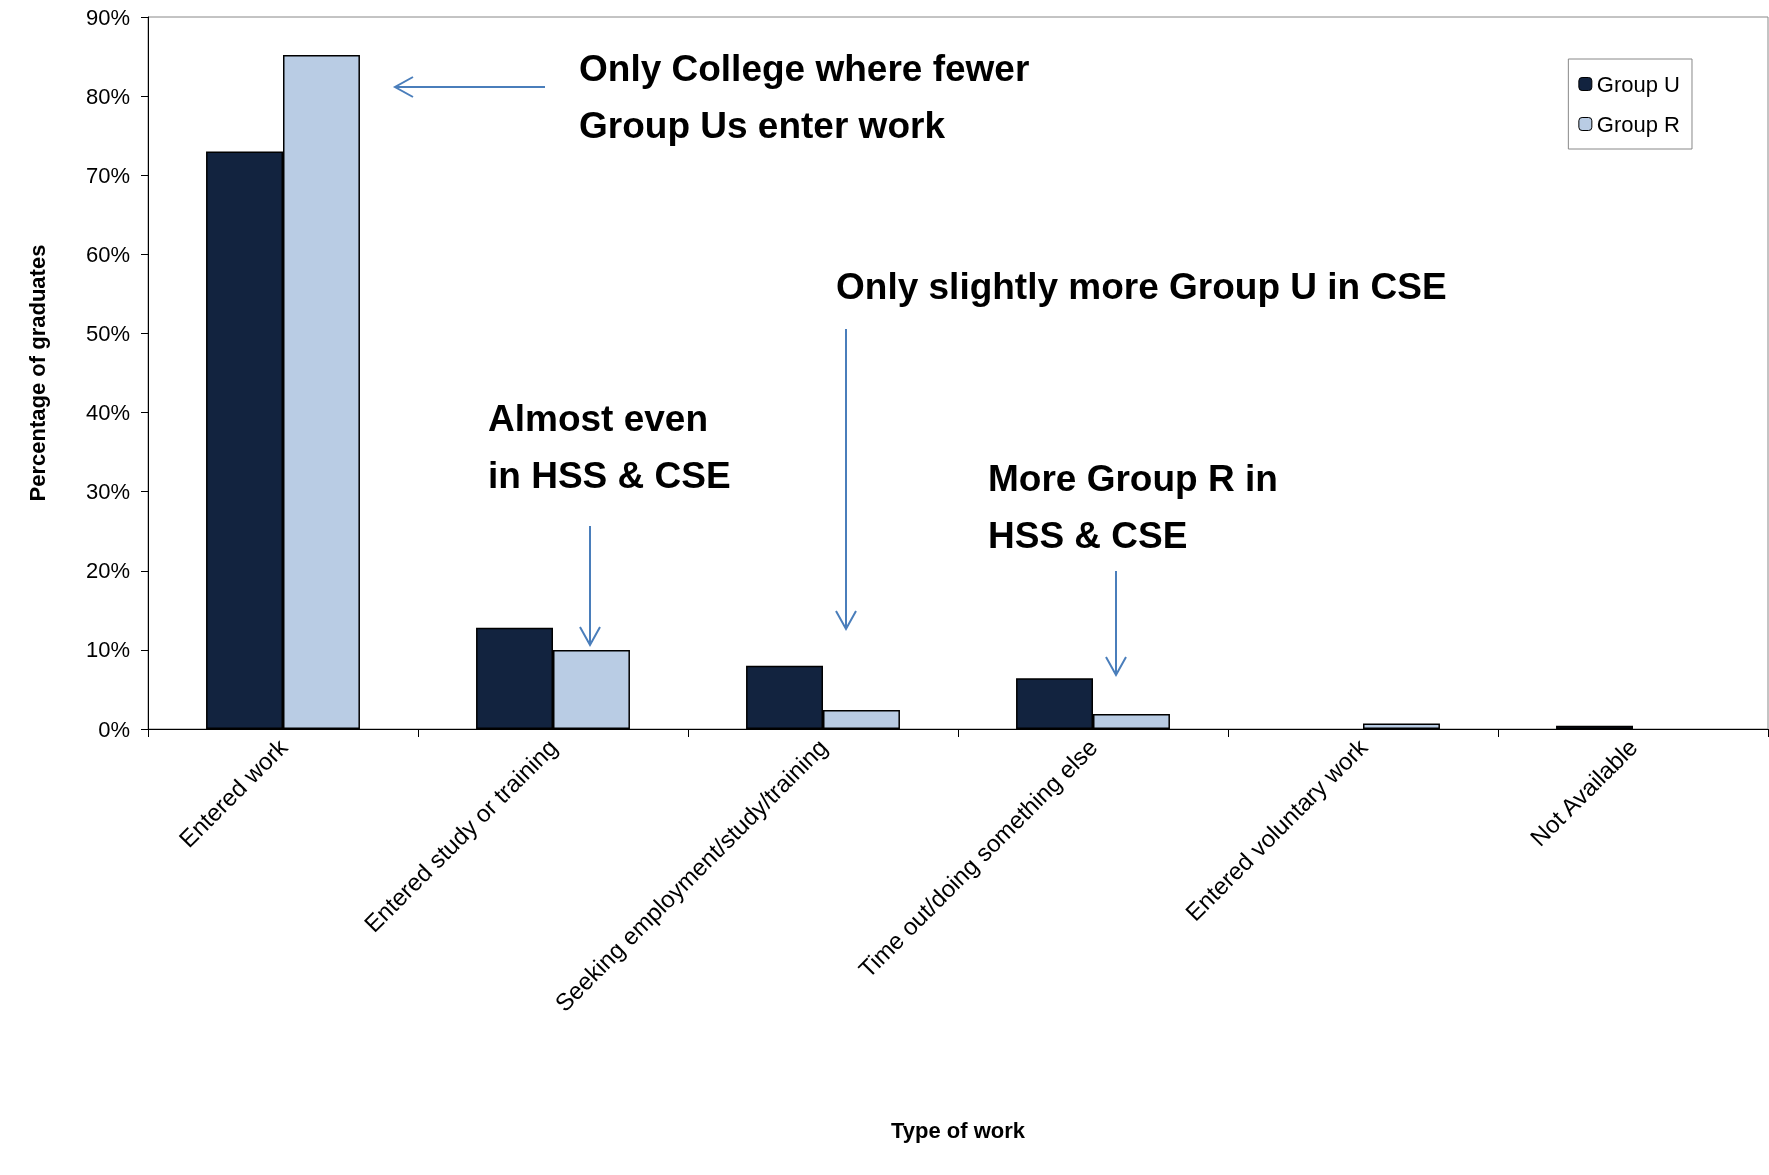 The width and height of the screenshot is (1769, 1175). Describe the element at coordinates (37, 373) in the screenshot. I see `y-axis-title: Percentage of graduates` at that location.